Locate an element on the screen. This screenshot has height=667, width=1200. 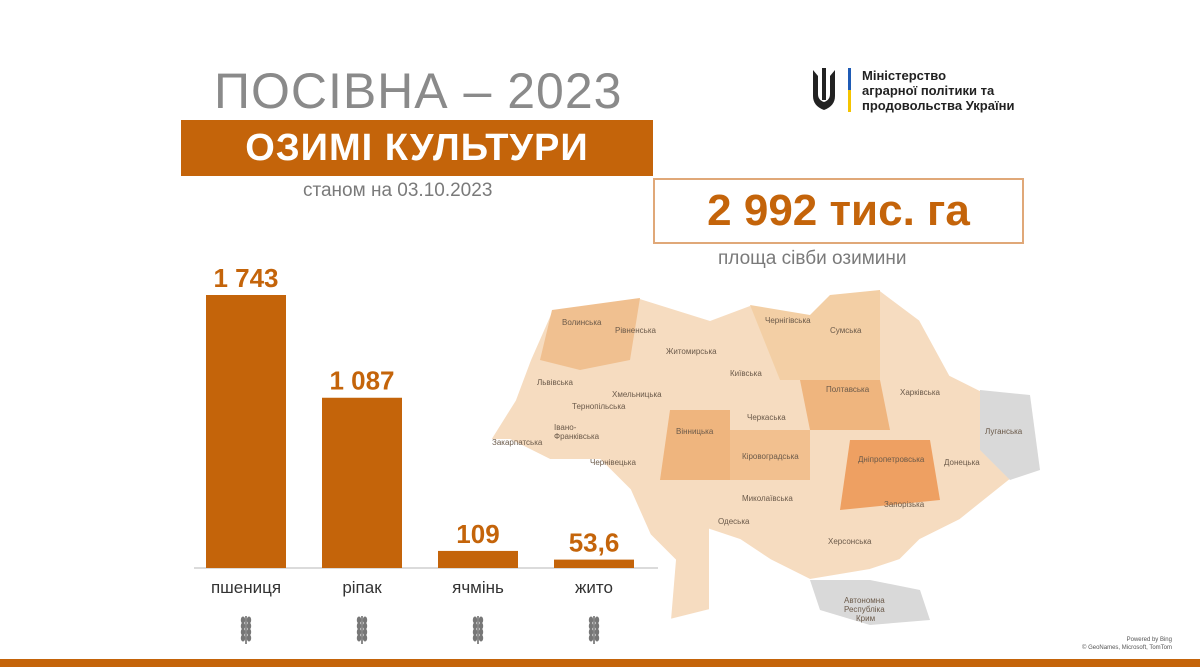
ministry-logo is located at coordinates (923, 91).